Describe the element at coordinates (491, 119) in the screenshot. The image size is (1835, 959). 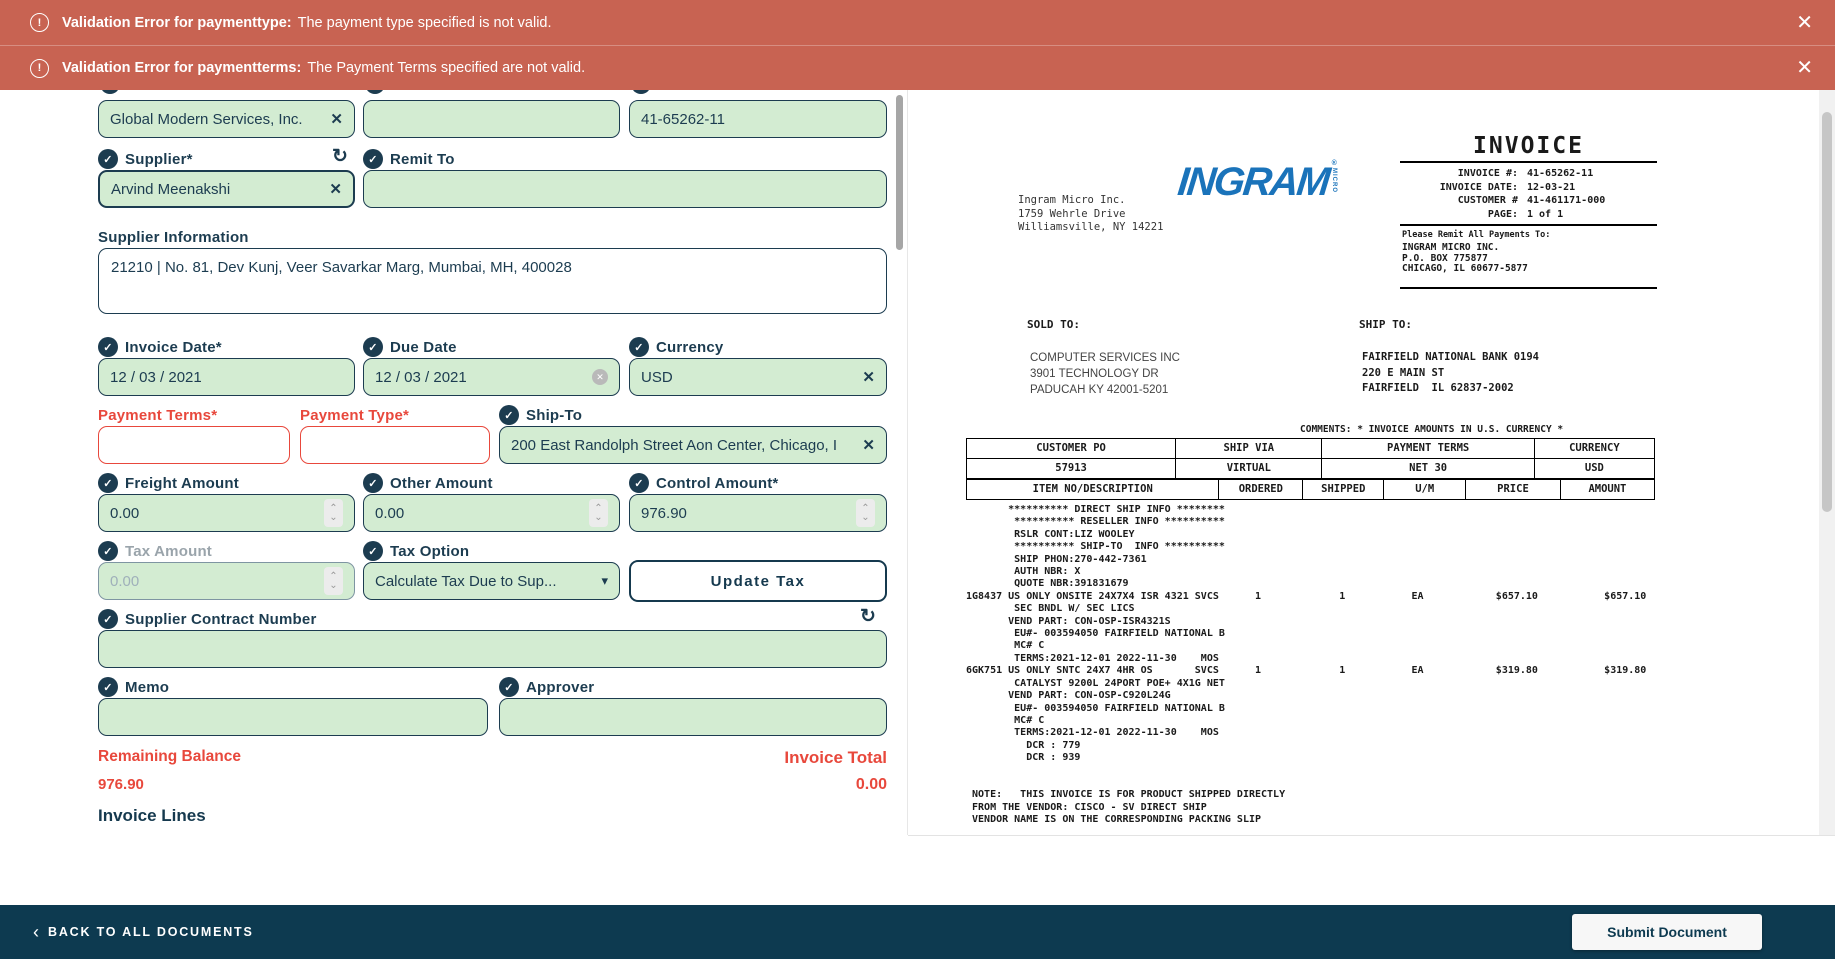
I see `row1-field2` at that location.